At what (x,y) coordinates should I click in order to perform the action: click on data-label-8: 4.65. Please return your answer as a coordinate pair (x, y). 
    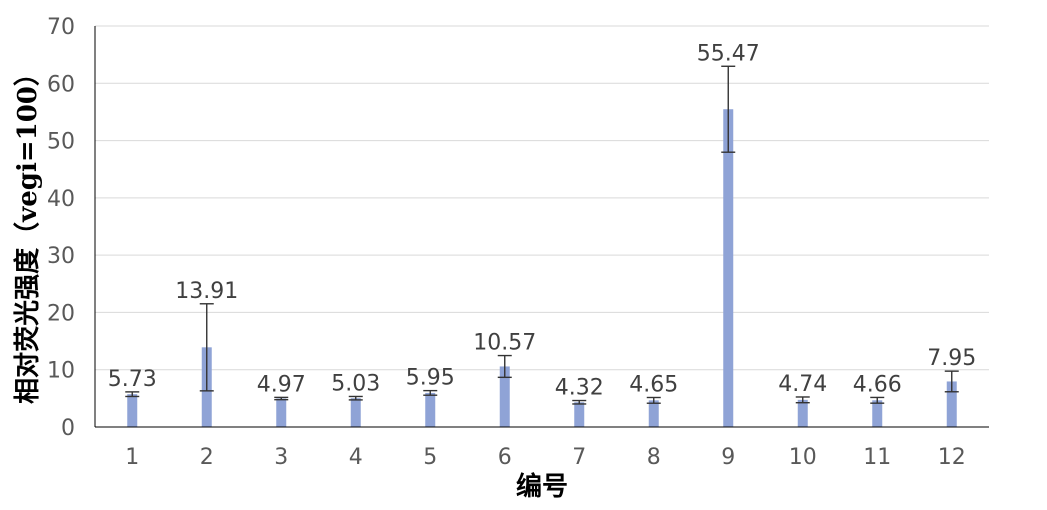
    Looking at the image, I should click on (653, 384).